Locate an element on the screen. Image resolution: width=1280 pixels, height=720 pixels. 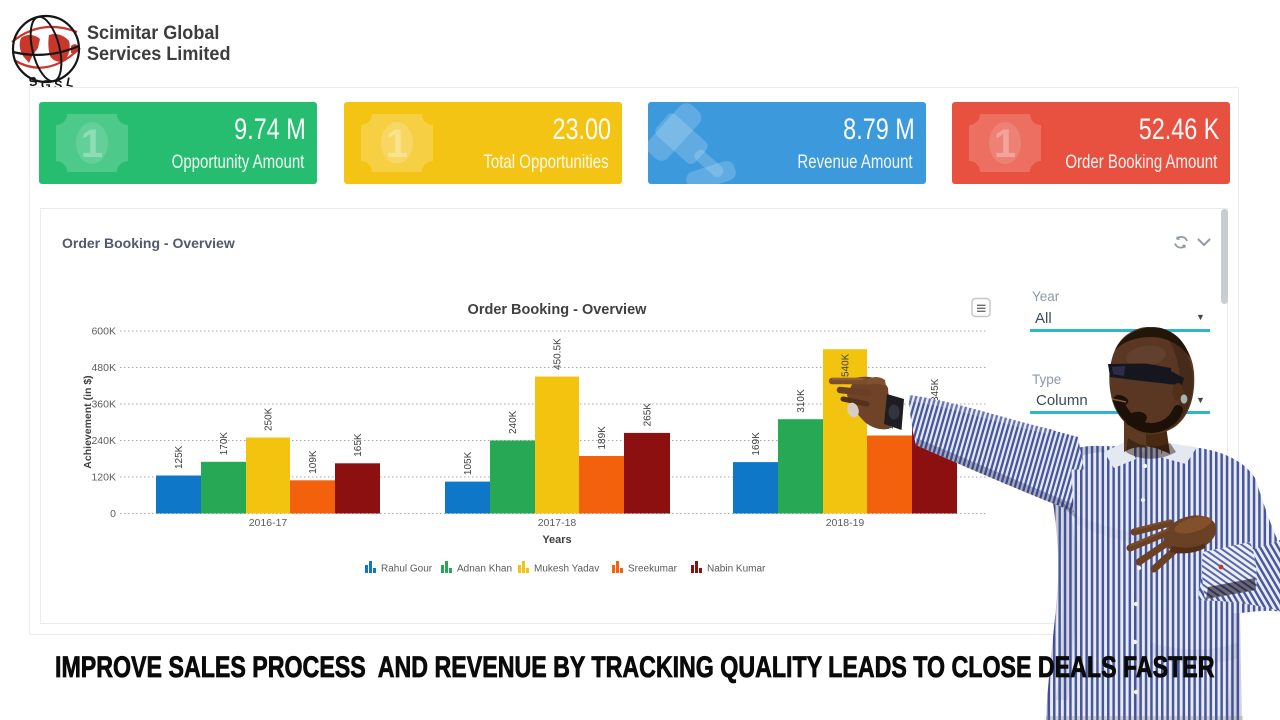
svg-text: Order Booking - Overview is located at coordinates (558, 310).